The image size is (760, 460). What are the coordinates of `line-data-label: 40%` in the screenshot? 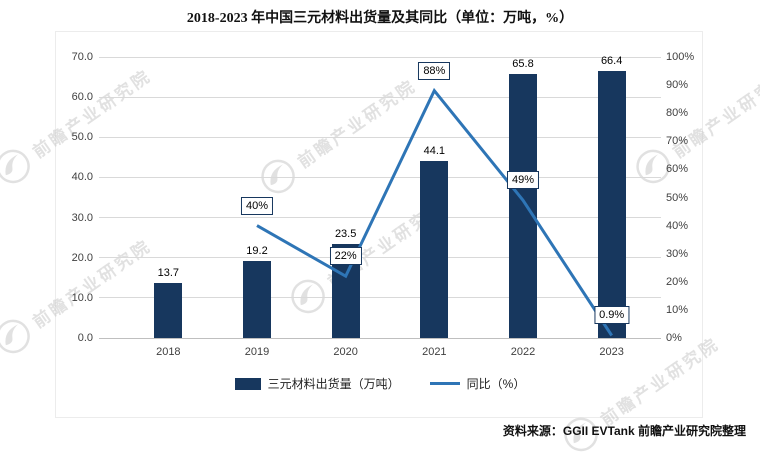 It's located at (257, 205).